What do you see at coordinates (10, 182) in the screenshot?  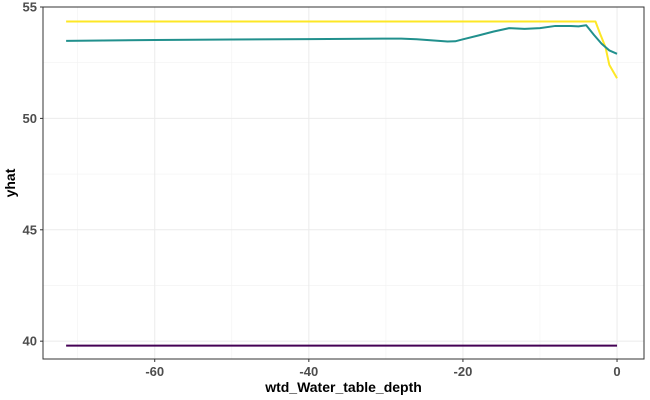 I see `y-axis-title: yhat` at bounding box center [10, 182].